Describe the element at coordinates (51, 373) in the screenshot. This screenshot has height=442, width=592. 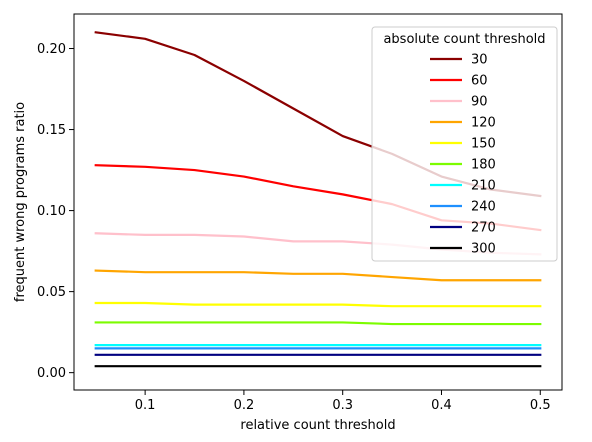
I see `y-tick-label: 0.00` at that location.